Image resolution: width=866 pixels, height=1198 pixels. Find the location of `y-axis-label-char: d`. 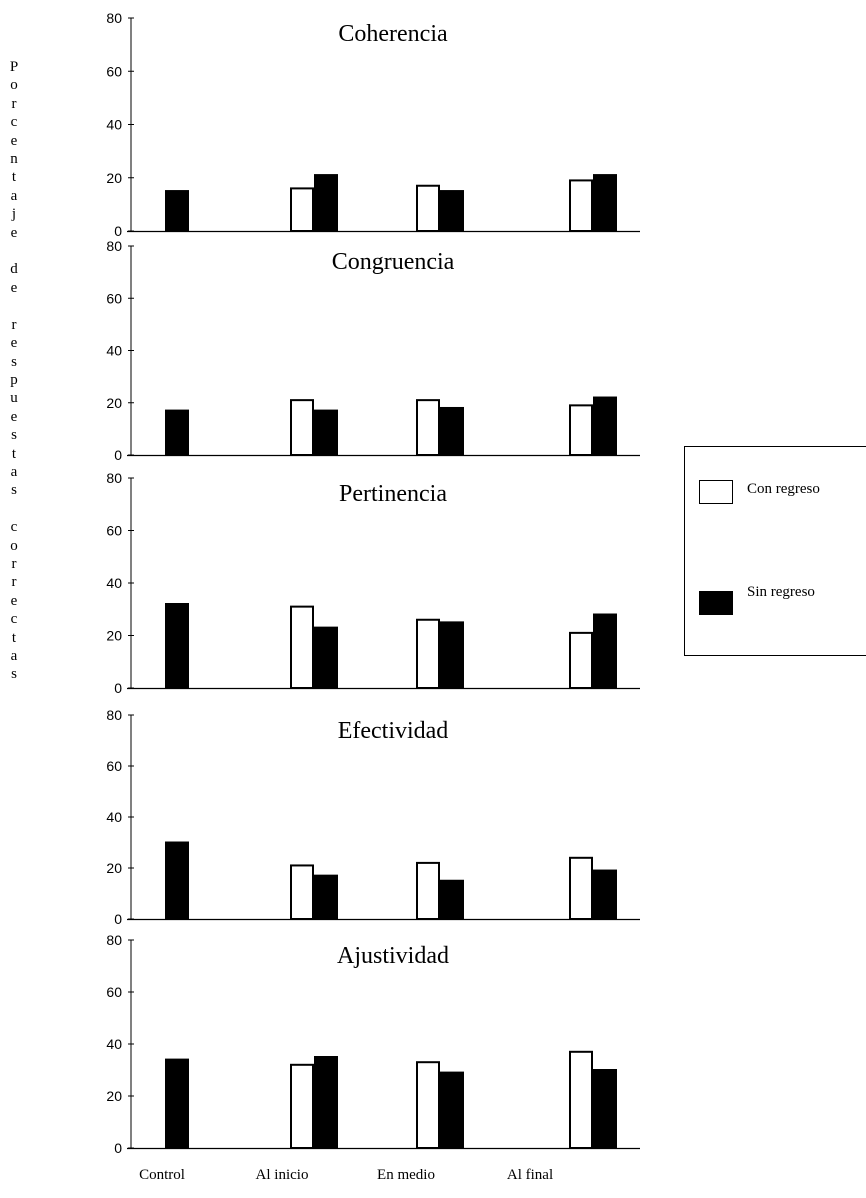

y-axis-label-char: d is located at coordinates (14, 269).